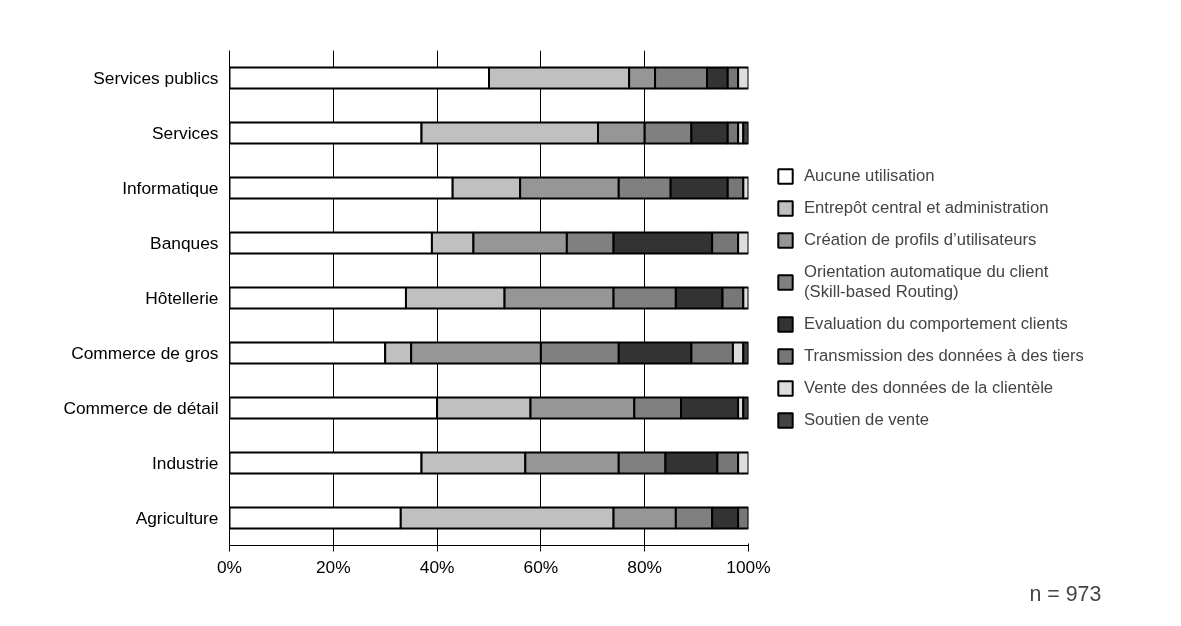 The height and width of the screenshot is (626, 1181). What do you see at coordinates (1065, 593) in the screenshot?
I see `text: n = 973` at bounding box center [1065, 593].